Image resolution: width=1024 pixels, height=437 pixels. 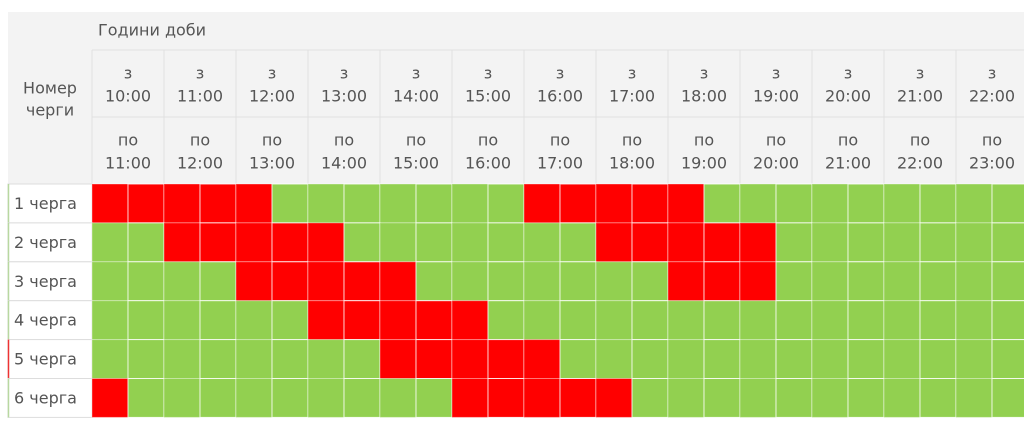 I want to click on from-time: 16:00, so click(x=560, y=96).